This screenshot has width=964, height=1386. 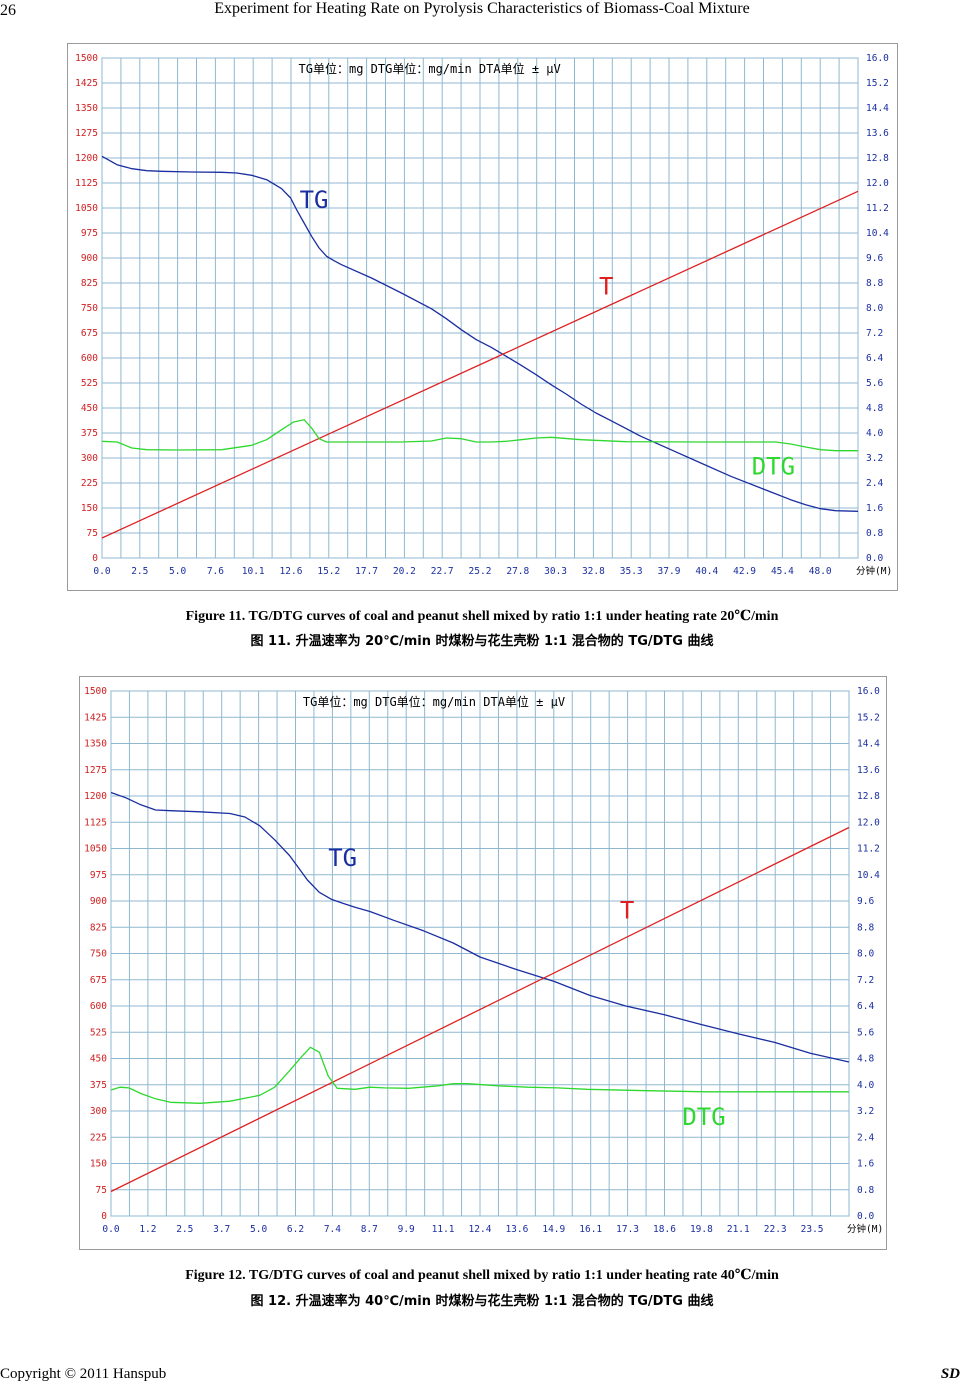 What do you see at coordinates (865, 1111) in the screenshot?
I see `y-right-tick-label: 3.2` at bounding box center [865, 1111].